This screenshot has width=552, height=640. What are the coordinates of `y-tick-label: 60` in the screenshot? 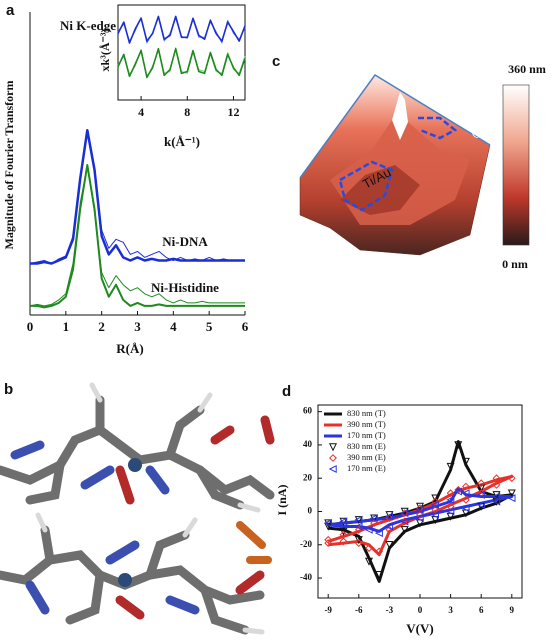 It's located at (308, 411).